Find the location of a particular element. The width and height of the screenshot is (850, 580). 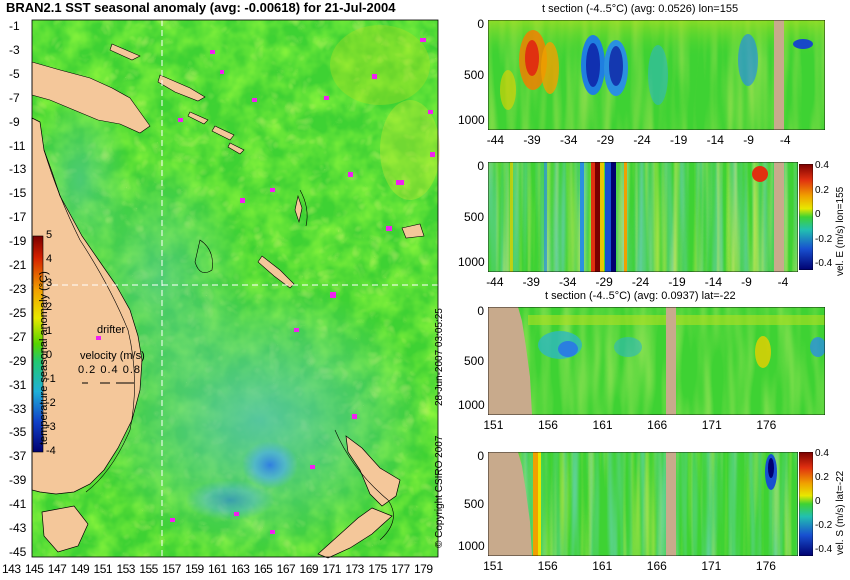

panel2-colorbar-tick: 0 is located at coordinates (818, 214).